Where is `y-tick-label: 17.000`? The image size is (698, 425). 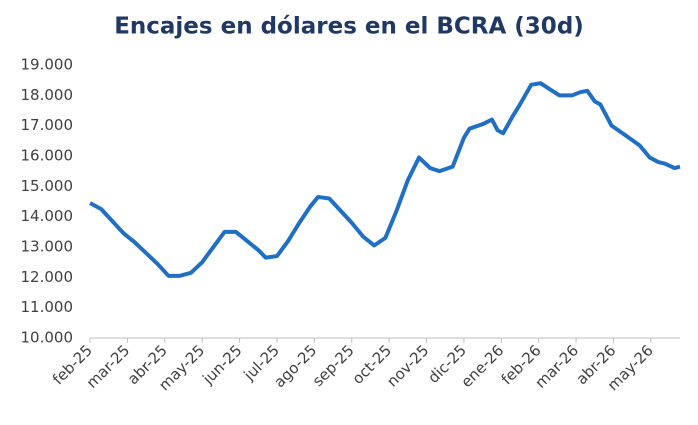 y-tick-label: 17.000 is located at coordinates (47, 125).